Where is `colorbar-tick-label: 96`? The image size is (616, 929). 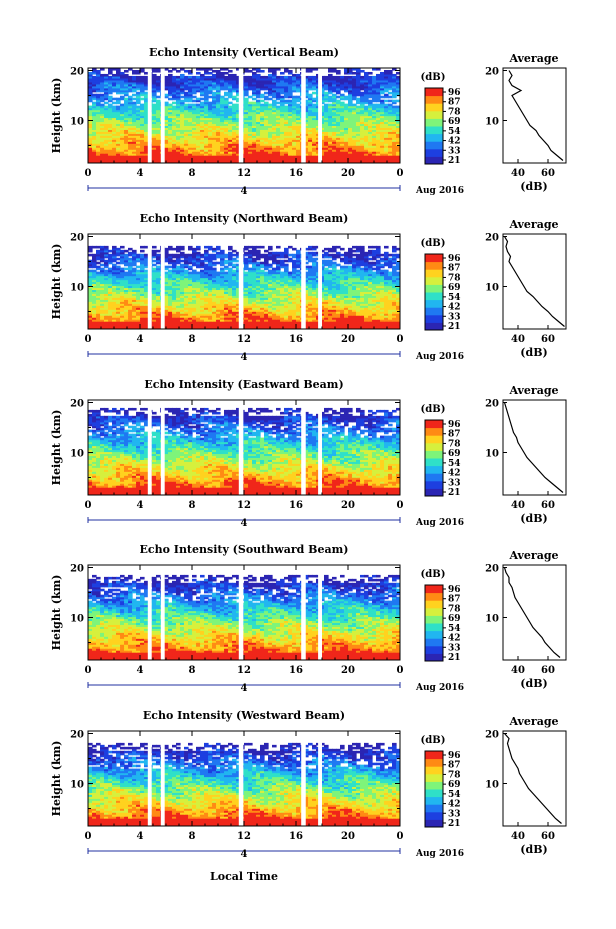 colorbar-tick-label: 96 is located at coordinates (454, 756).